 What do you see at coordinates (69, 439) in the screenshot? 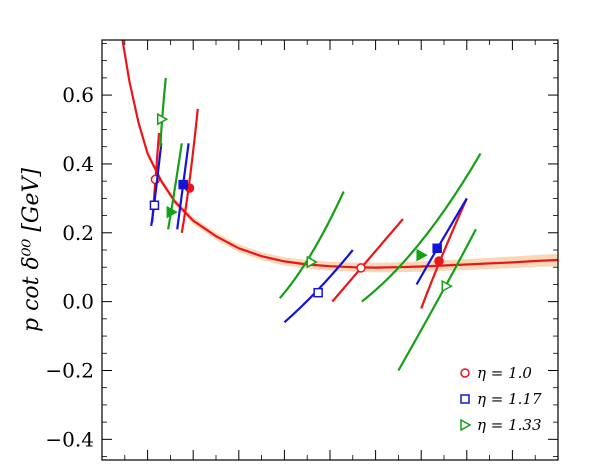
I see `y-tick-label: −0.4` at bounding box center [69, 439].